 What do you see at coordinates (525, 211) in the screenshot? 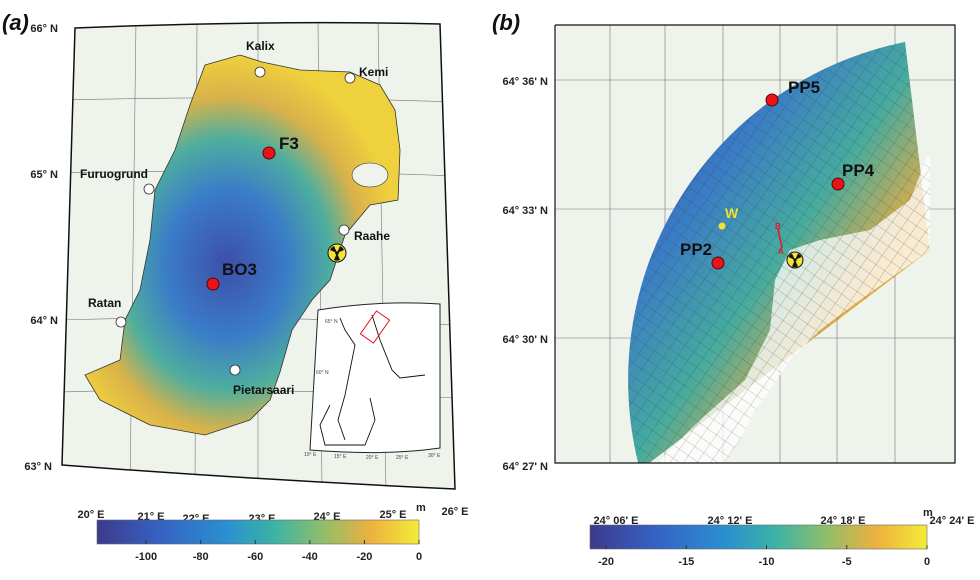
I see `lat-tick: 64° 33' N` at bounding box center [525, 211].